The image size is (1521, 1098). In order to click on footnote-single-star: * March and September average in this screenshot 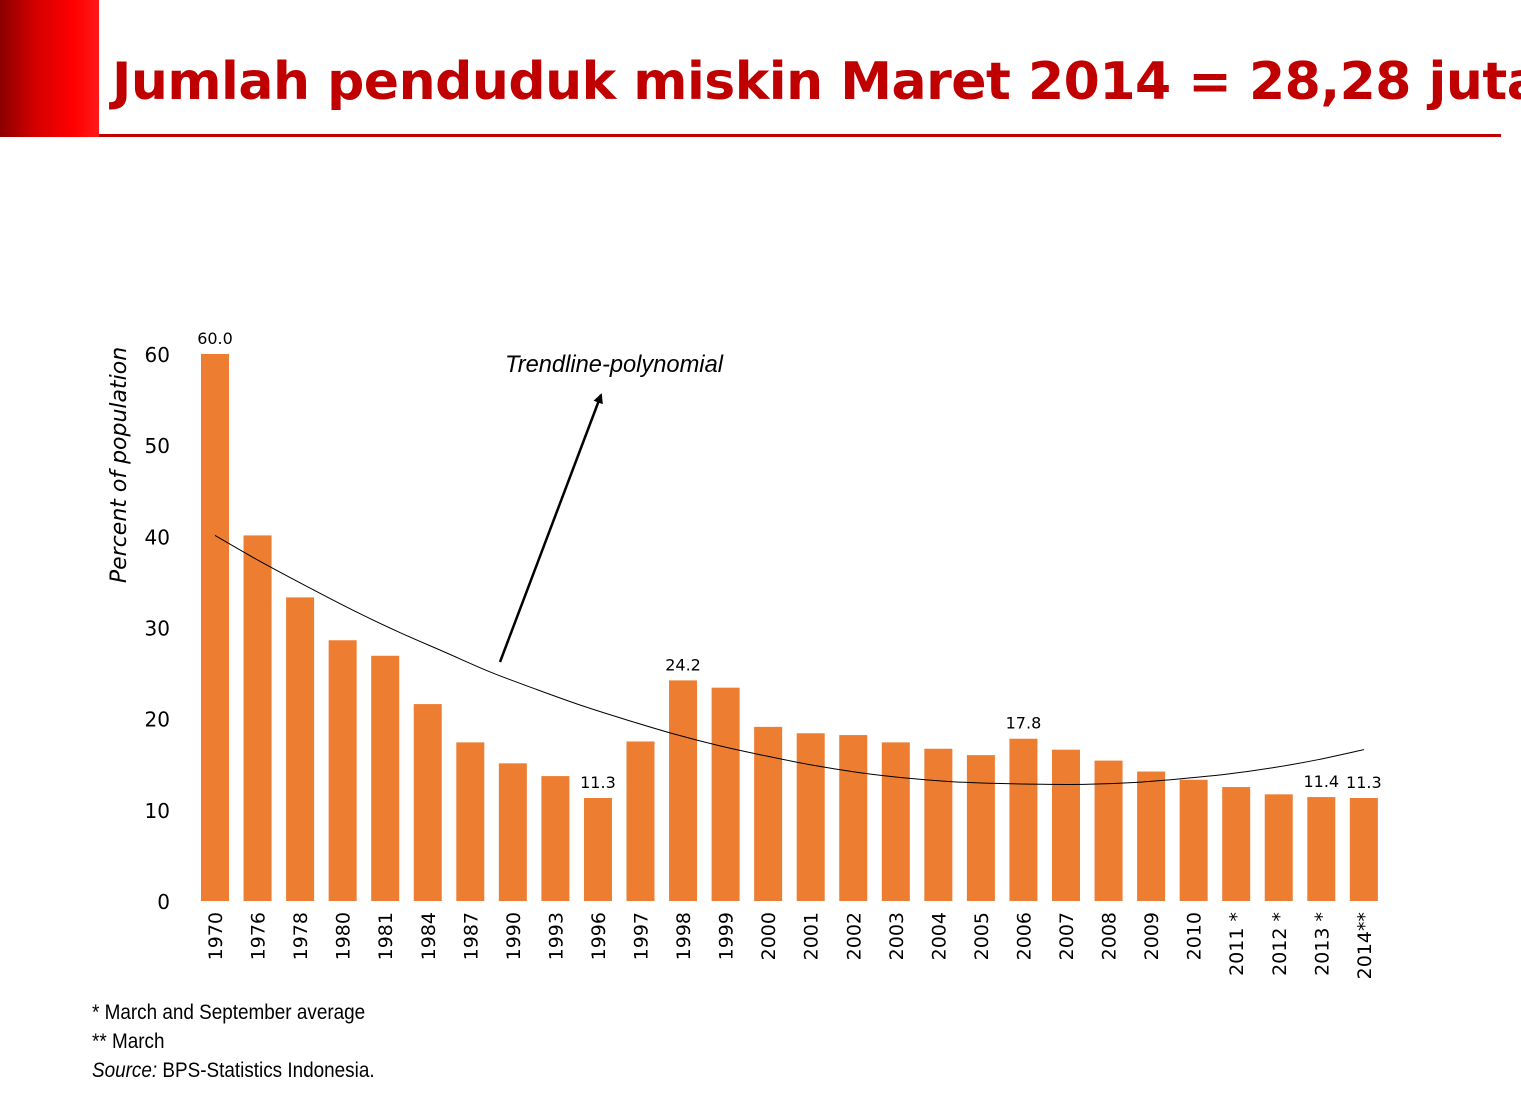, I will do `click(229, 1012)`.